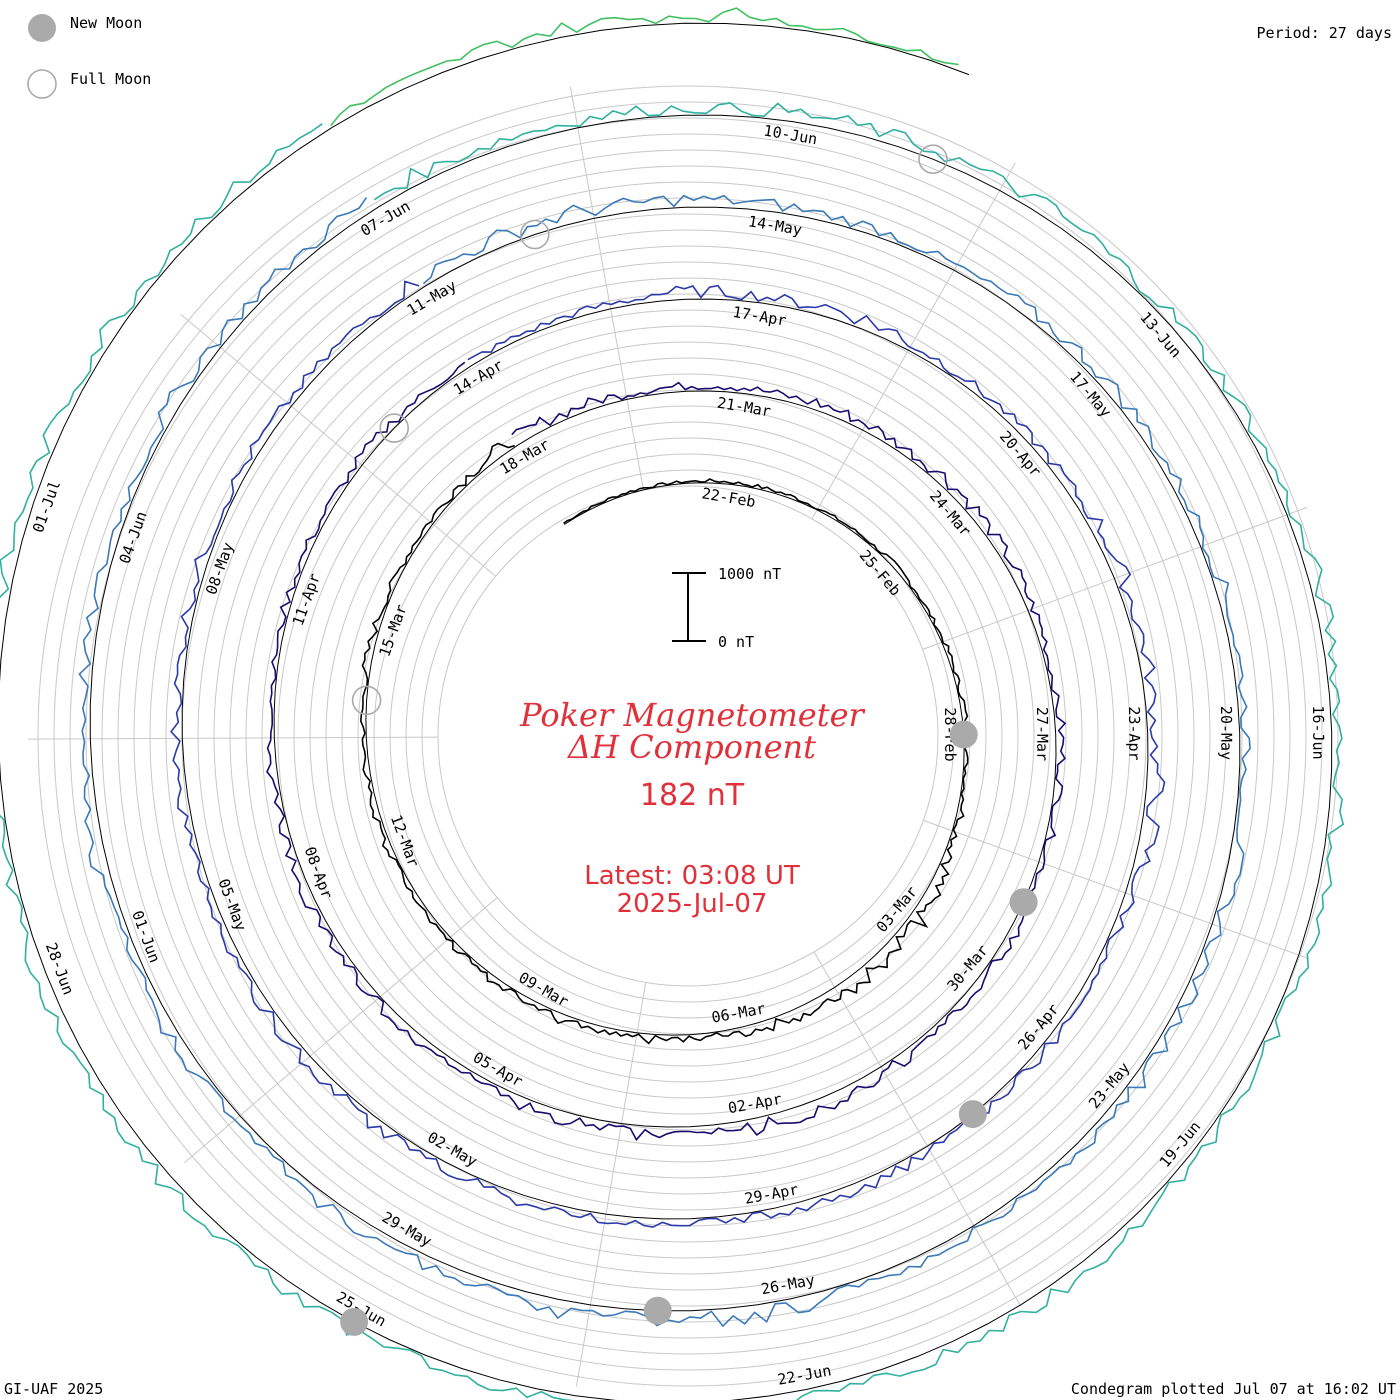 The image size is (1400, 1400). Describe the element at coordinates (749, 574) in the screenshot. I see `scale-top-label: 1000 nT` at that location.